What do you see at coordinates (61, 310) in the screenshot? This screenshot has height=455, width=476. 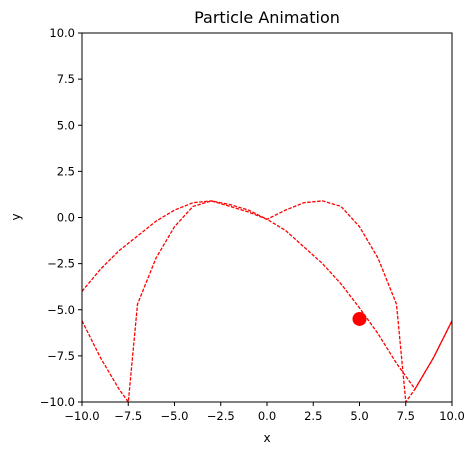 I see `y-tick-label: −5.0` at bounding box center [61, 310].